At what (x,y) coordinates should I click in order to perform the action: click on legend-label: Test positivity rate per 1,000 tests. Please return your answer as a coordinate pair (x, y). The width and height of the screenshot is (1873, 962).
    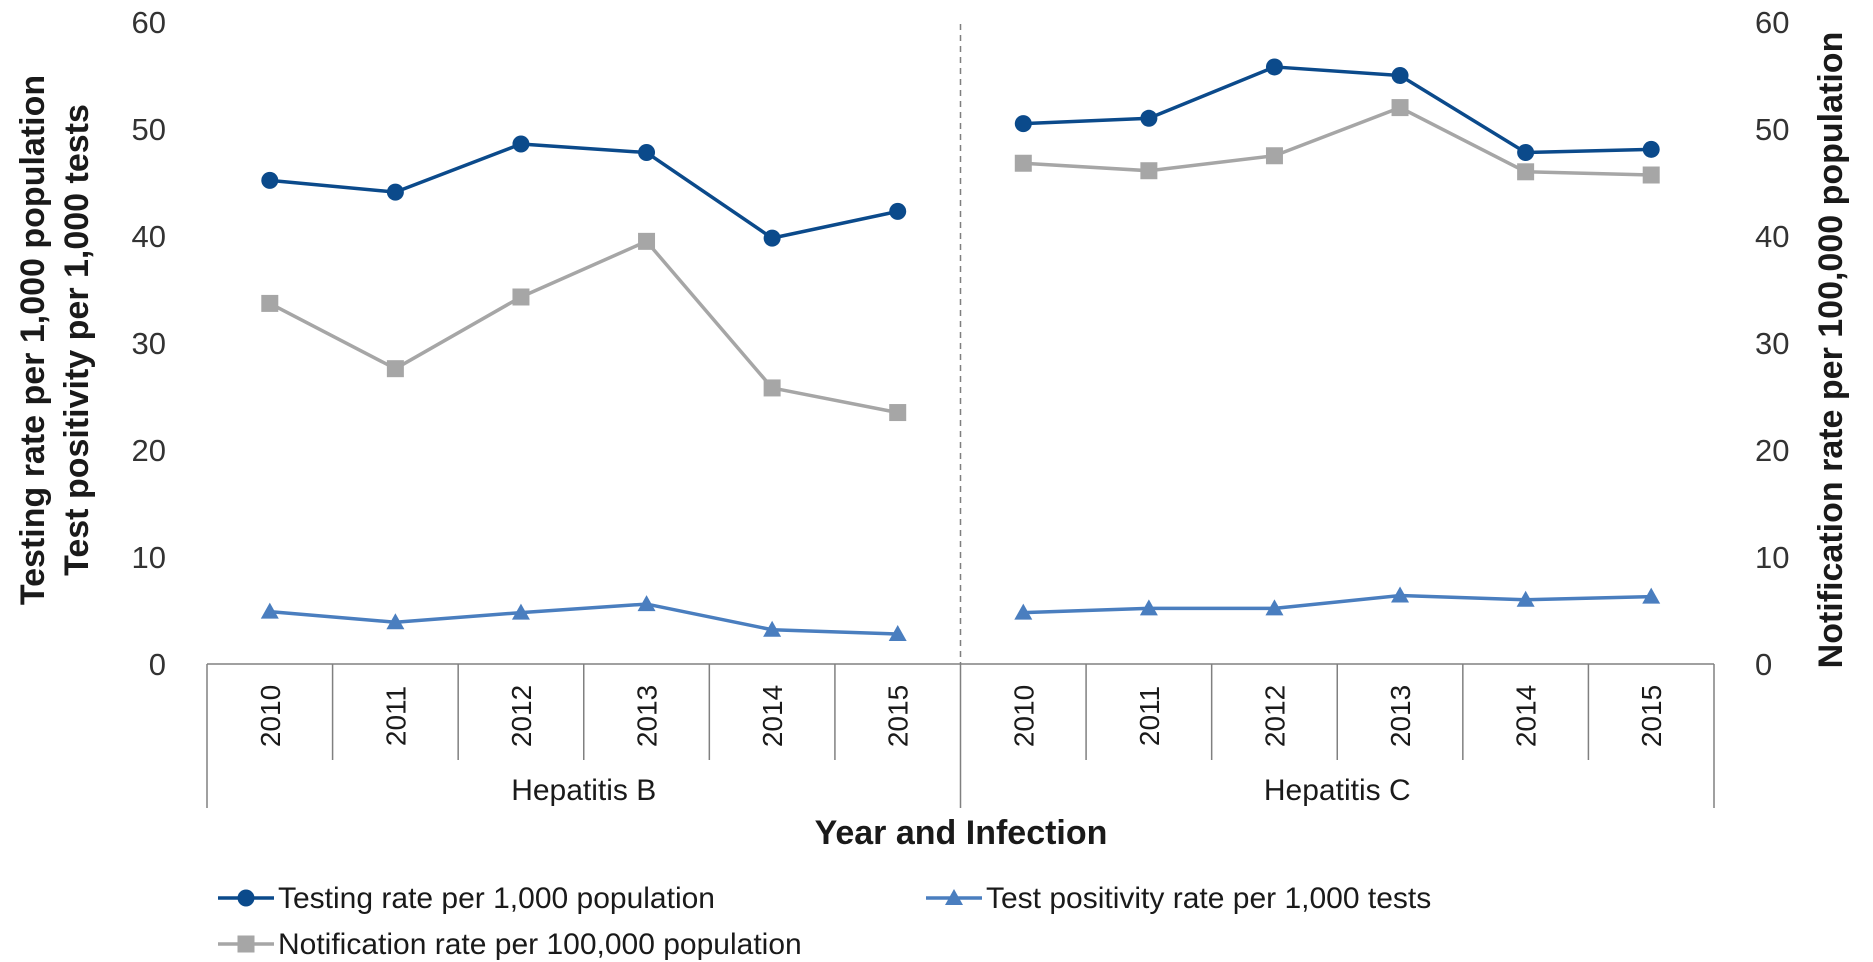
    Looking at the image, I should click on (1208, 898).